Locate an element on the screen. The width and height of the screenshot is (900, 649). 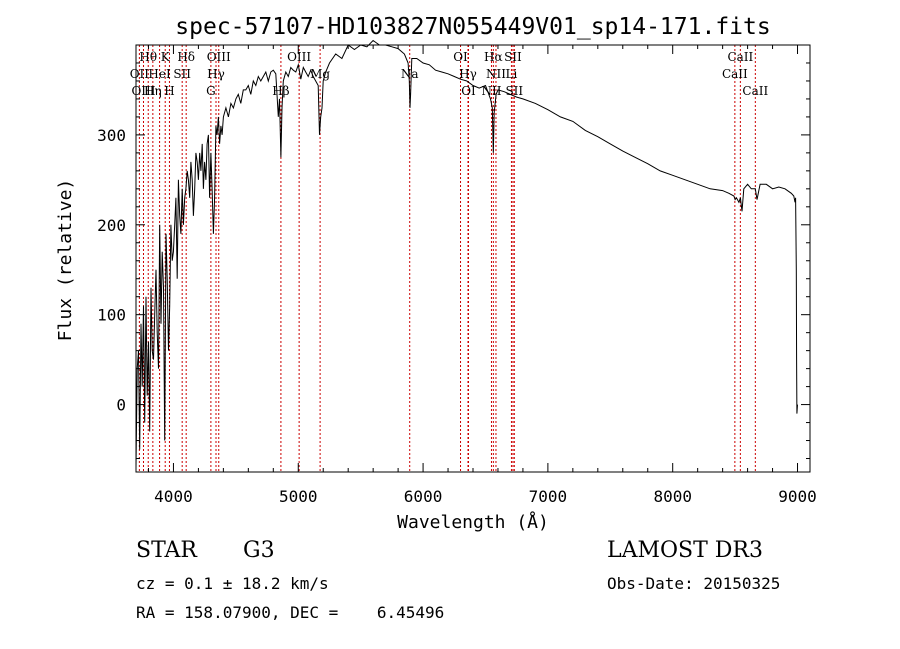
x-tick-label: 8000 is located at coordinates (672, 496).